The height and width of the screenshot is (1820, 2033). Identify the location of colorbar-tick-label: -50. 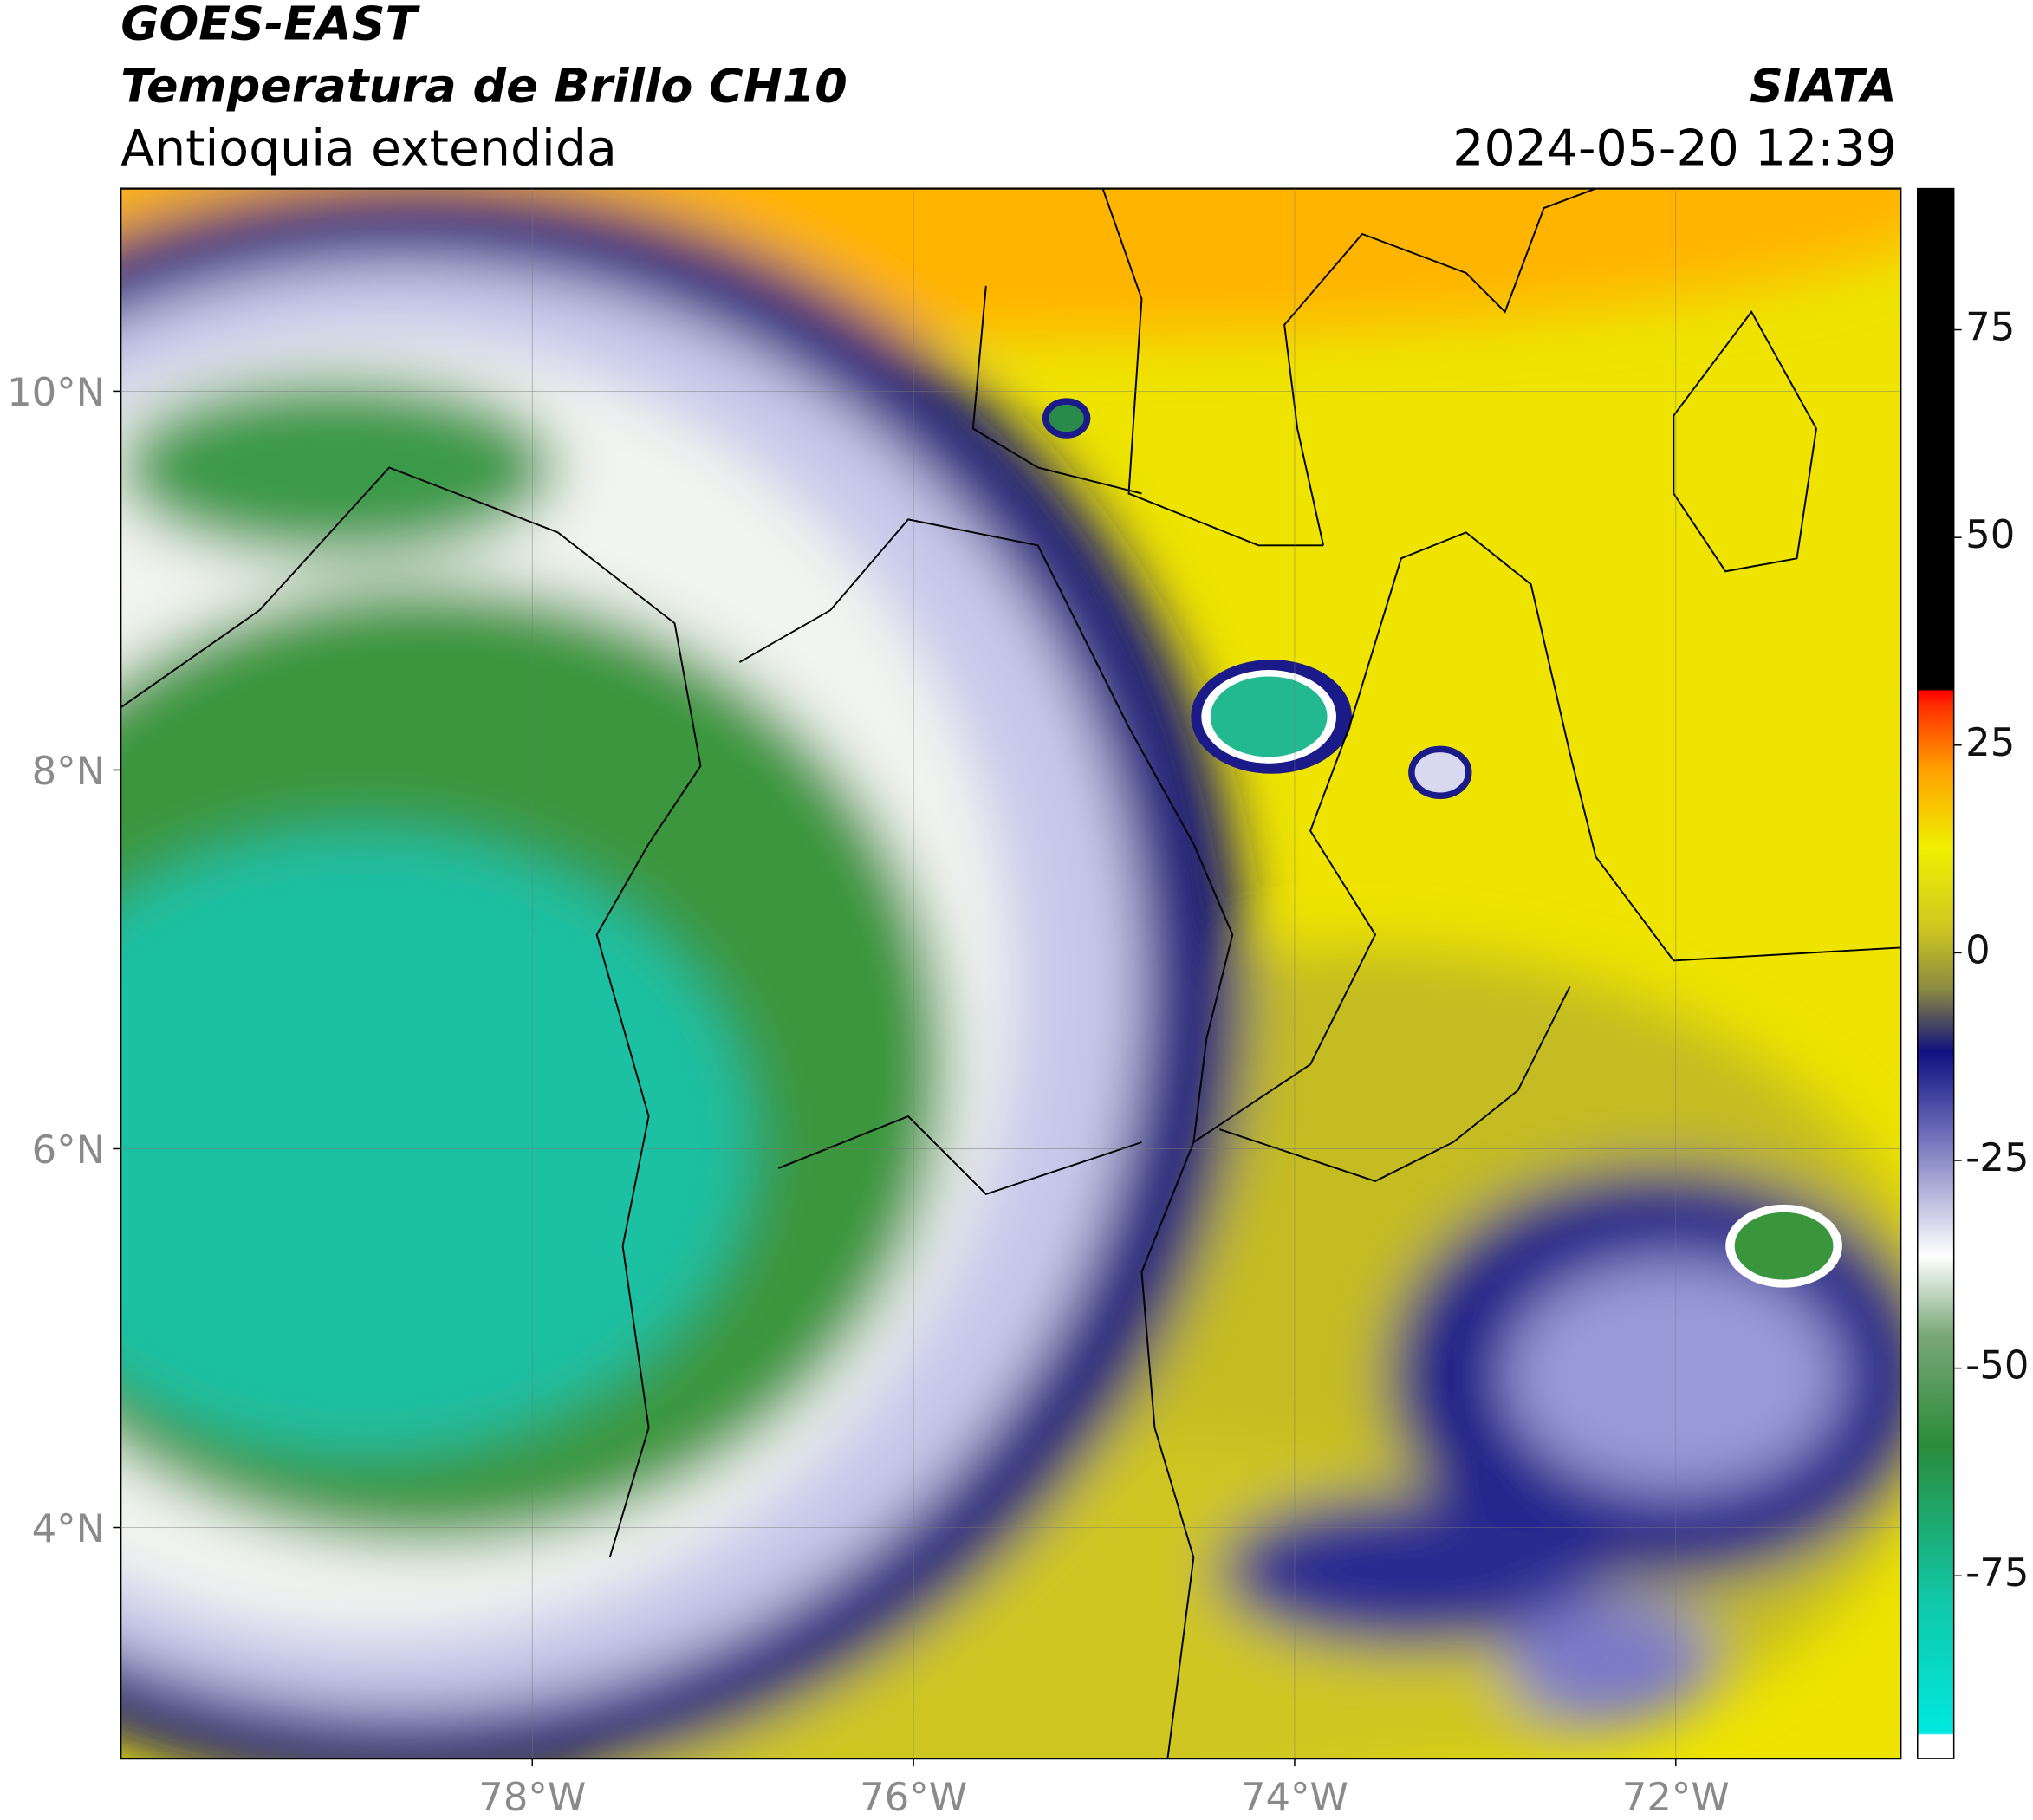
(1997, 1365).